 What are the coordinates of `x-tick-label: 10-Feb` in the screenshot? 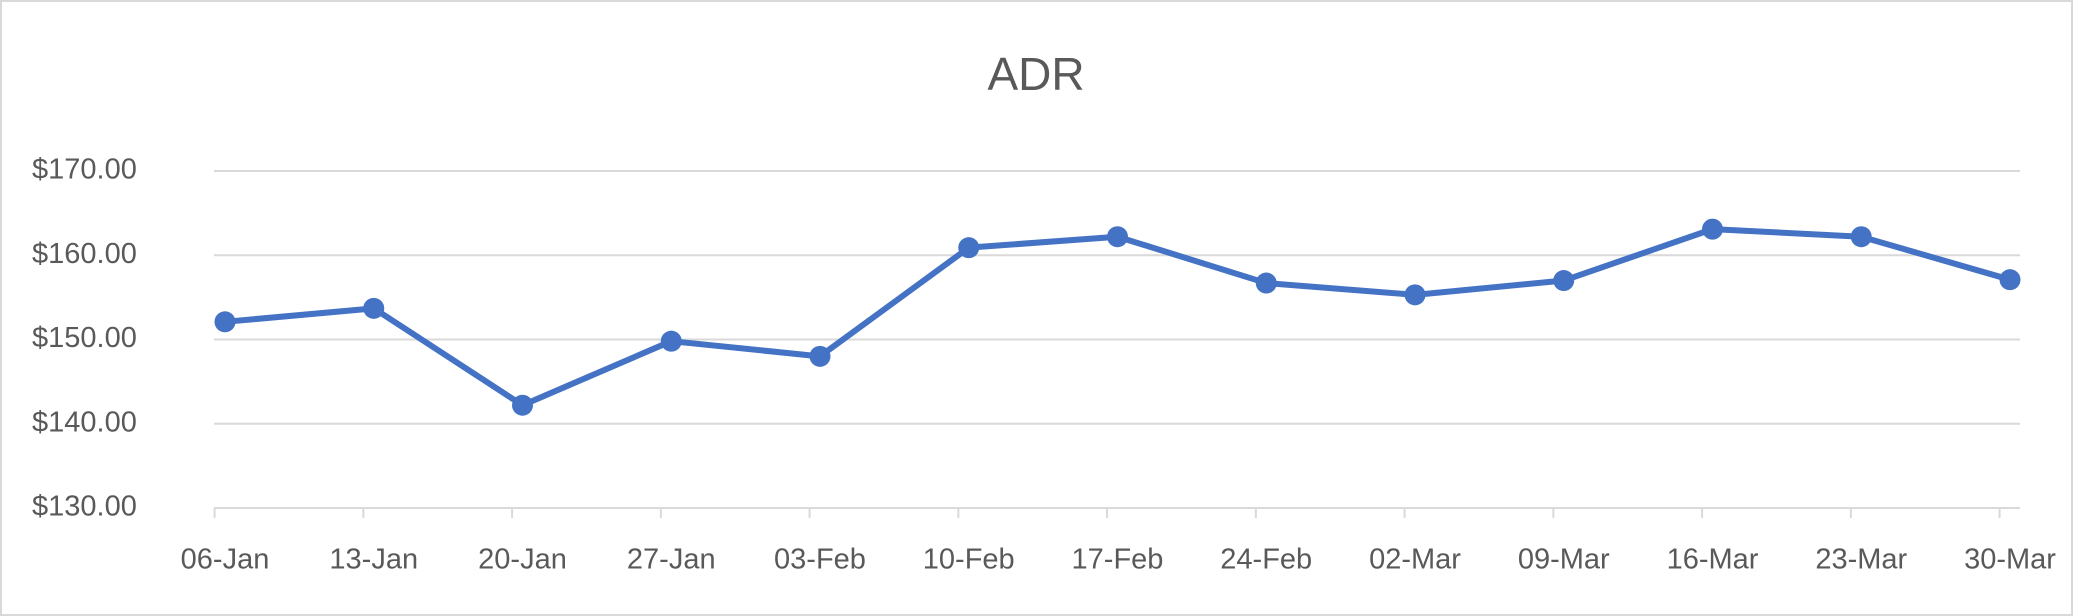 It's located at (969, 560).